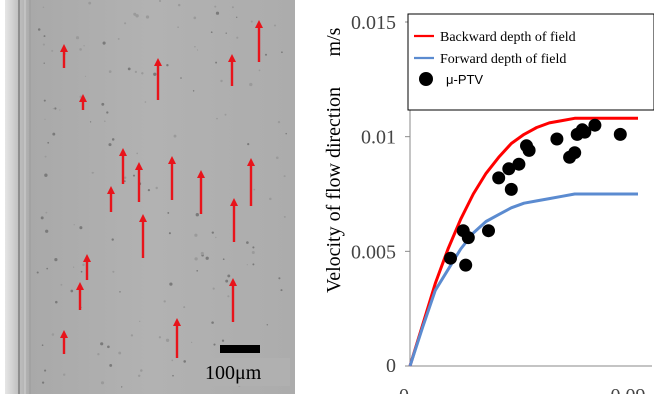  What do you see at coordinates (233, 373) in the screenshot?
I see `scale-bar-label: 100μm` at bounding box center [233, 373].